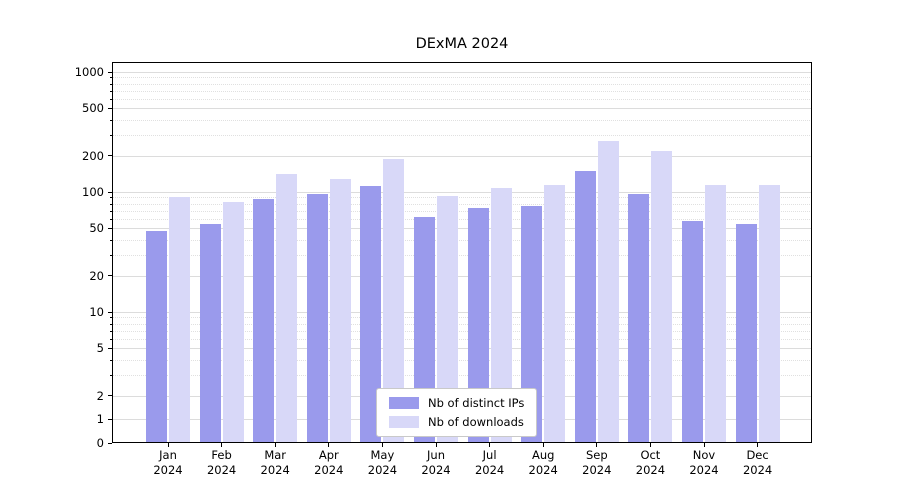 The height and width of the screenshot is (500, 900). What do you see at coordinates (597, 462) in the screenshot?
I see `x-tick-label: Sep 2024` at bounding box center [597, 462].